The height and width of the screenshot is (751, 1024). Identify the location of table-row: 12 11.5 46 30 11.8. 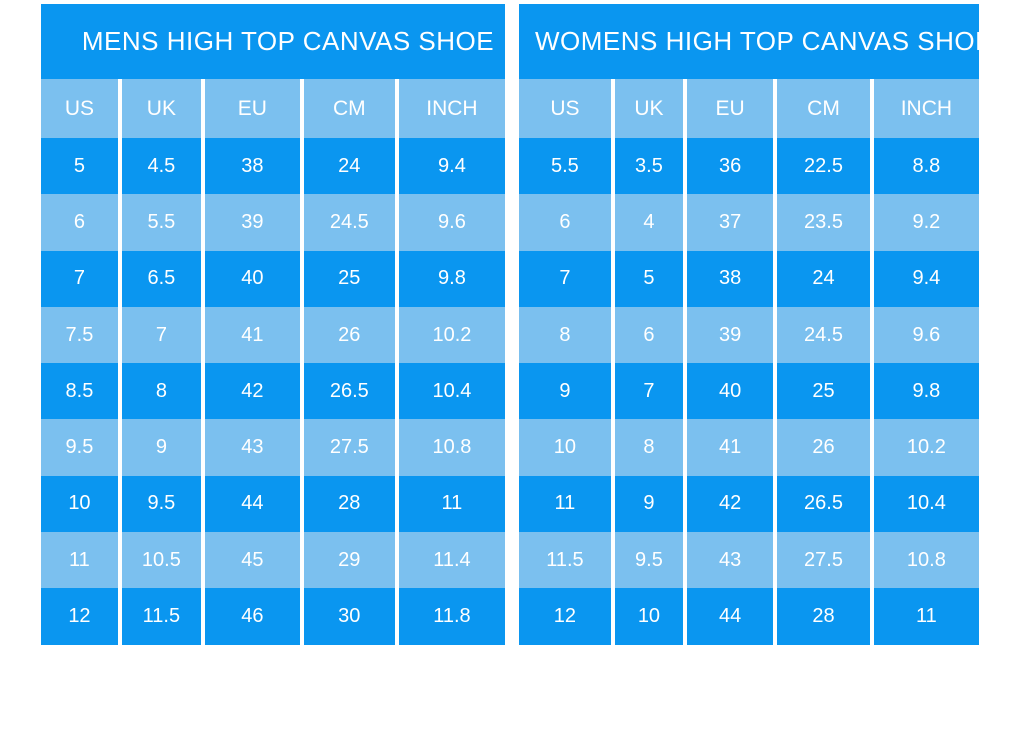
(273, 616).